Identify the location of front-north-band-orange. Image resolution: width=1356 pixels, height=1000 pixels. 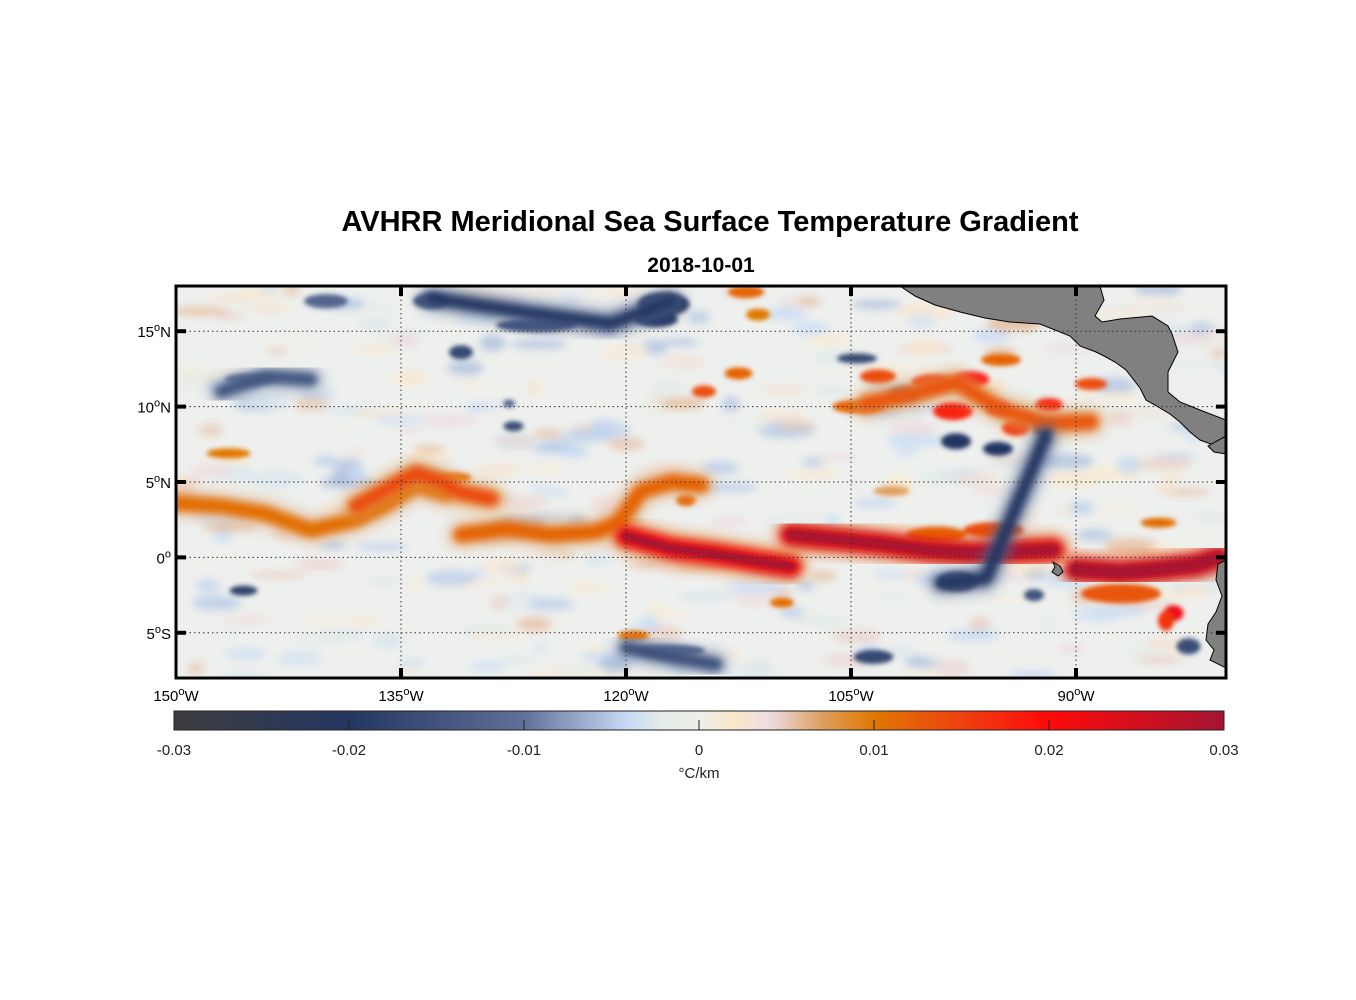
(978, 403).